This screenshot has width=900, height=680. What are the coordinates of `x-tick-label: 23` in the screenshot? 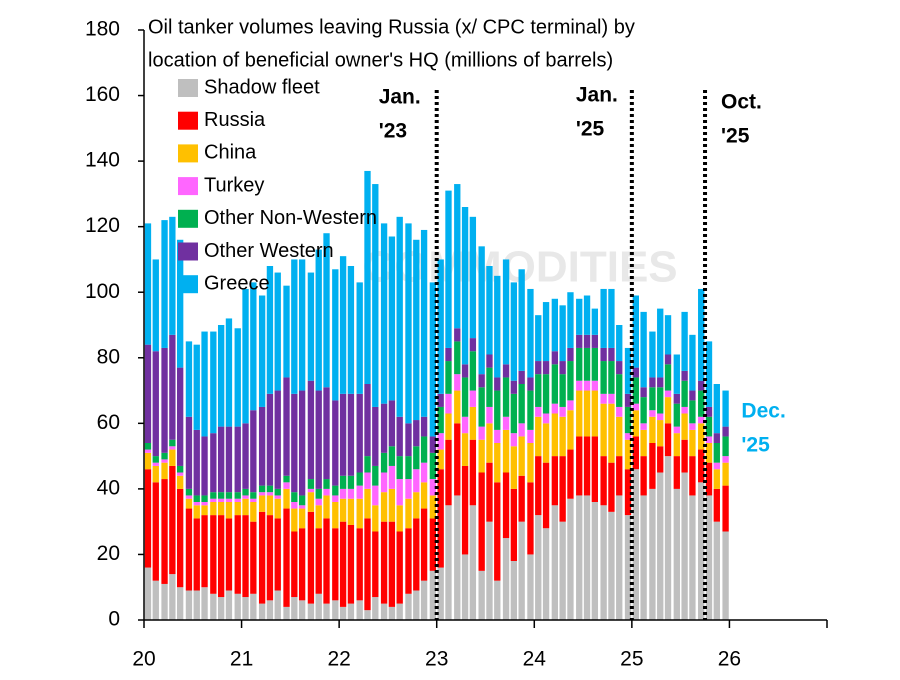 It's located at (436, 659).